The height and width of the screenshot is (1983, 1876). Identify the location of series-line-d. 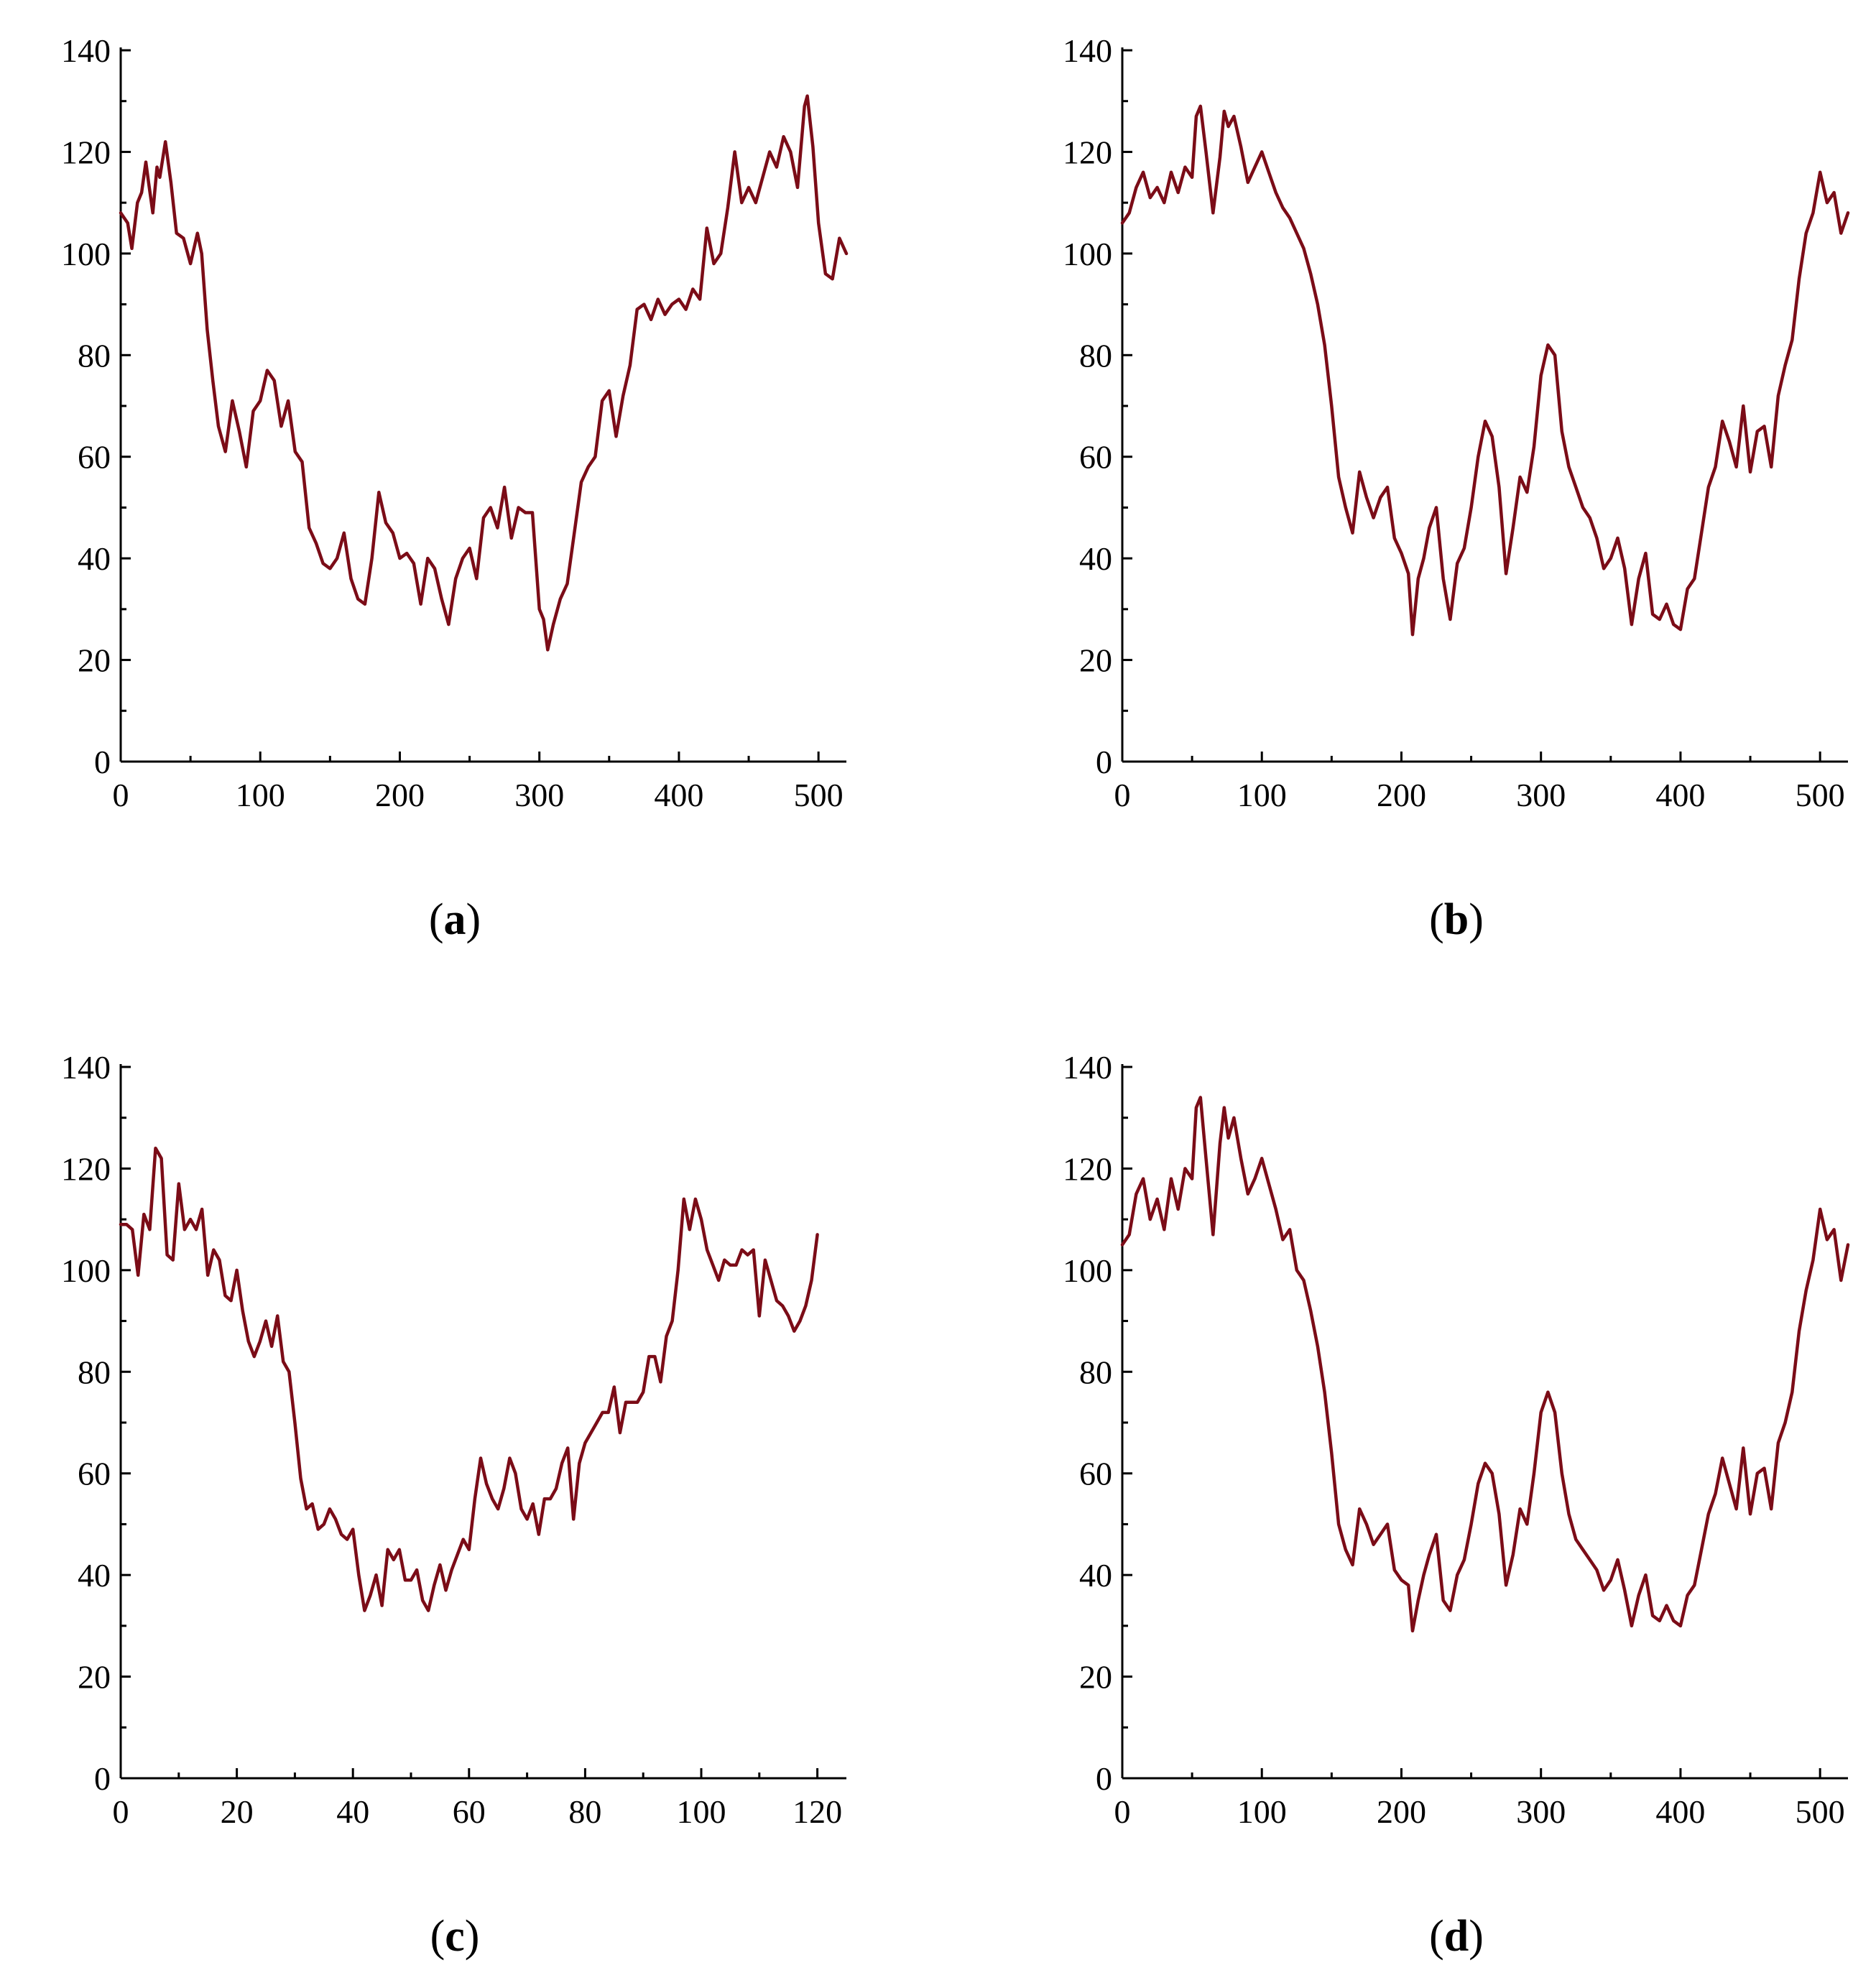
(1485, 1365).